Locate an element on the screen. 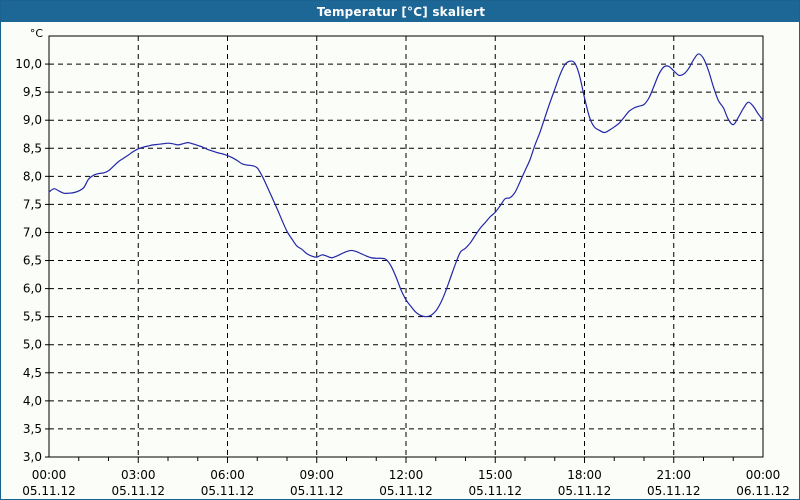 This screenshot has height=500, width=800. minor-tick-marks is located at coordinates (406, 460).